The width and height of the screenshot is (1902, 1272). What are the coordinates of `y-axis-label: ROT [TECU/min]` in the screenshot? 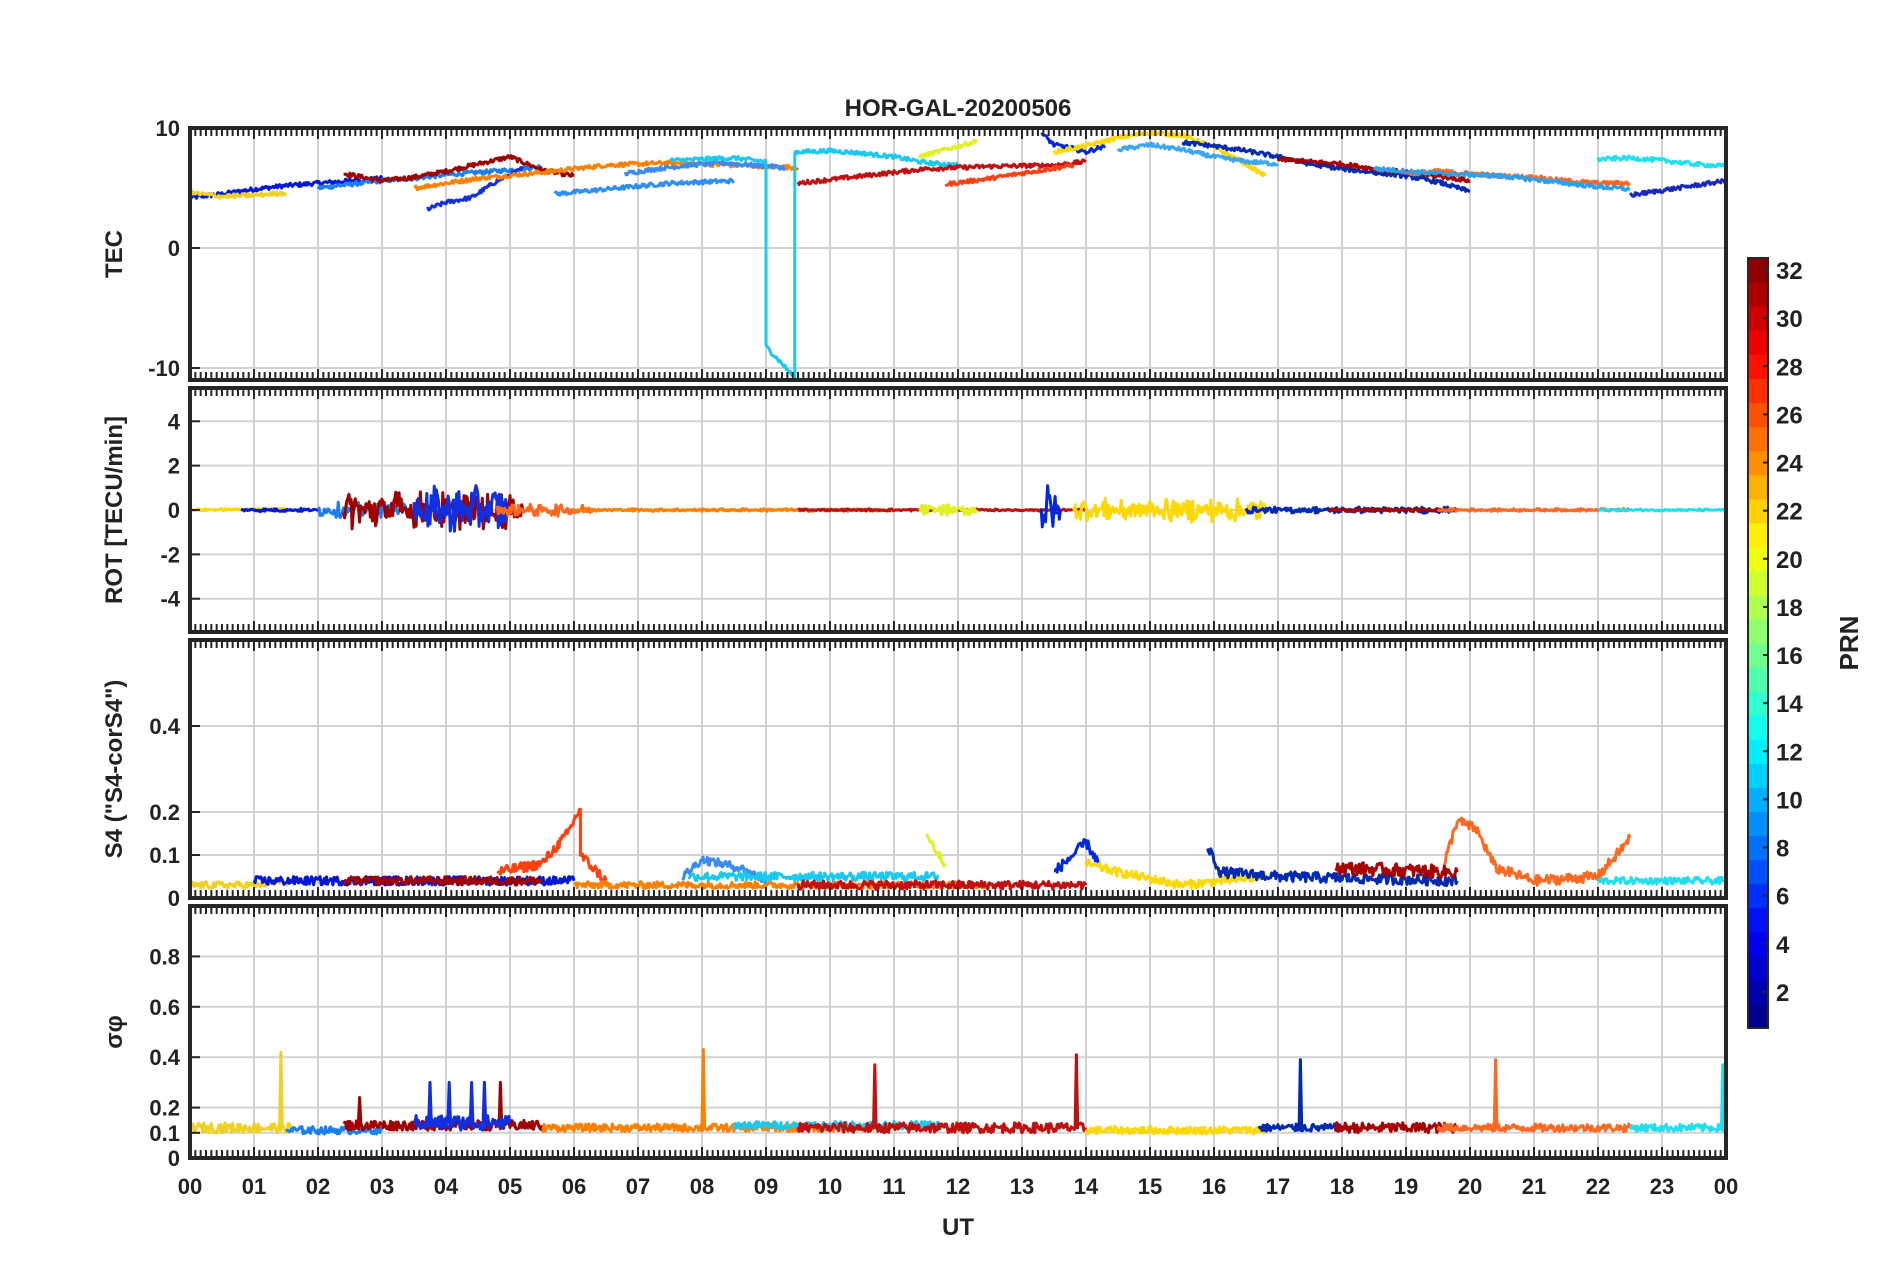 It's located at (114, 510).